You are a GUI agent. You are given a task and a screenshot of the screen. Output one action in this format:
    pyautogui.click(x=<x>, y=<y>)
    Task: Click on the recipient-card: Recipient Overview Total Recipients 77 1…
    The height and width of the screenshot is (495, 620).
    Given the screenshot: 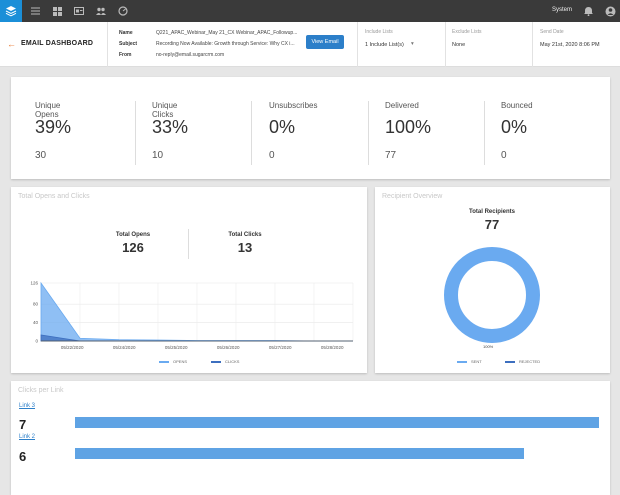 What is the action you would take?
    pyautogui.click(x=492, y=280)
    